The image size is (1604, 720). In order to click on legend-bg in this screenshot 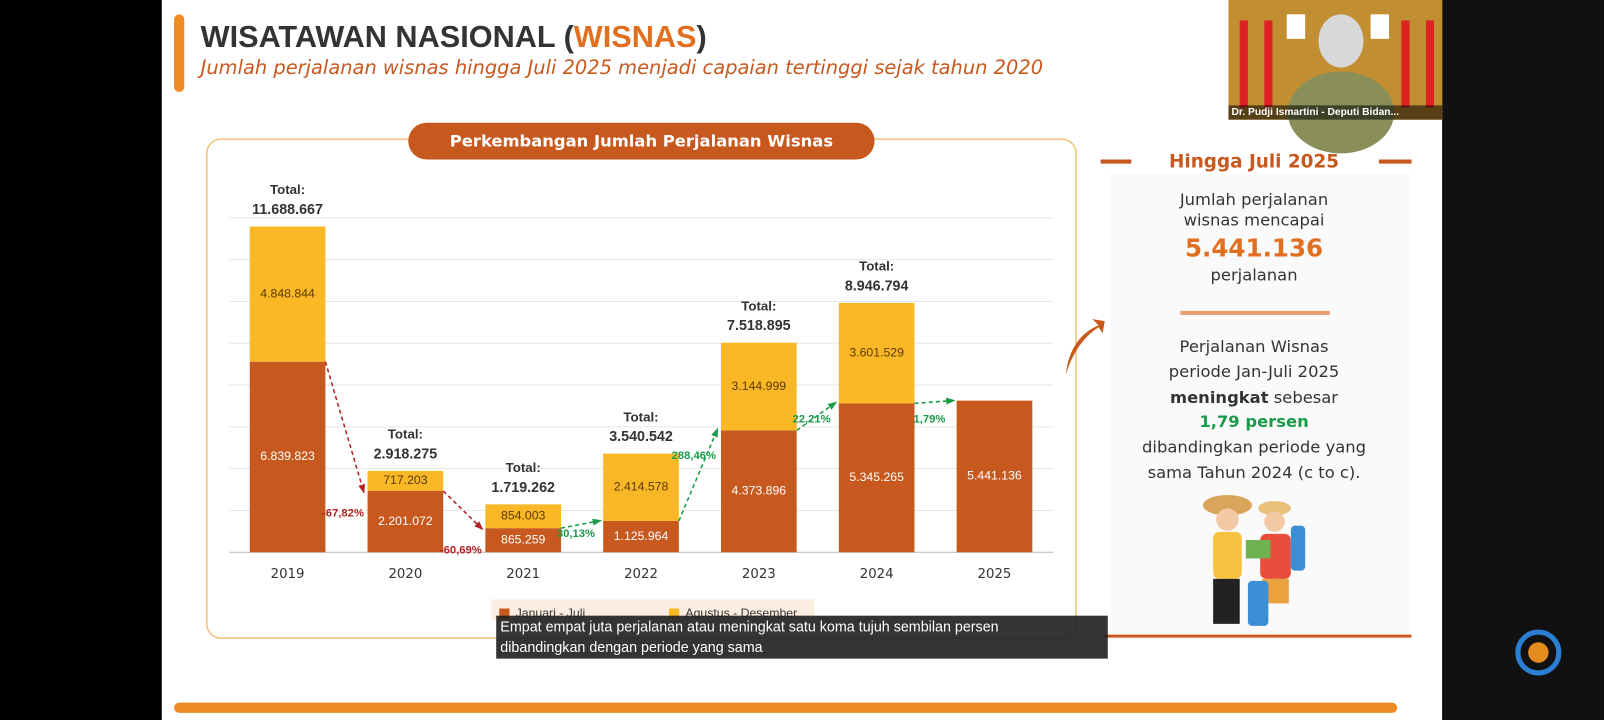, I will do `click(653, 609)`.